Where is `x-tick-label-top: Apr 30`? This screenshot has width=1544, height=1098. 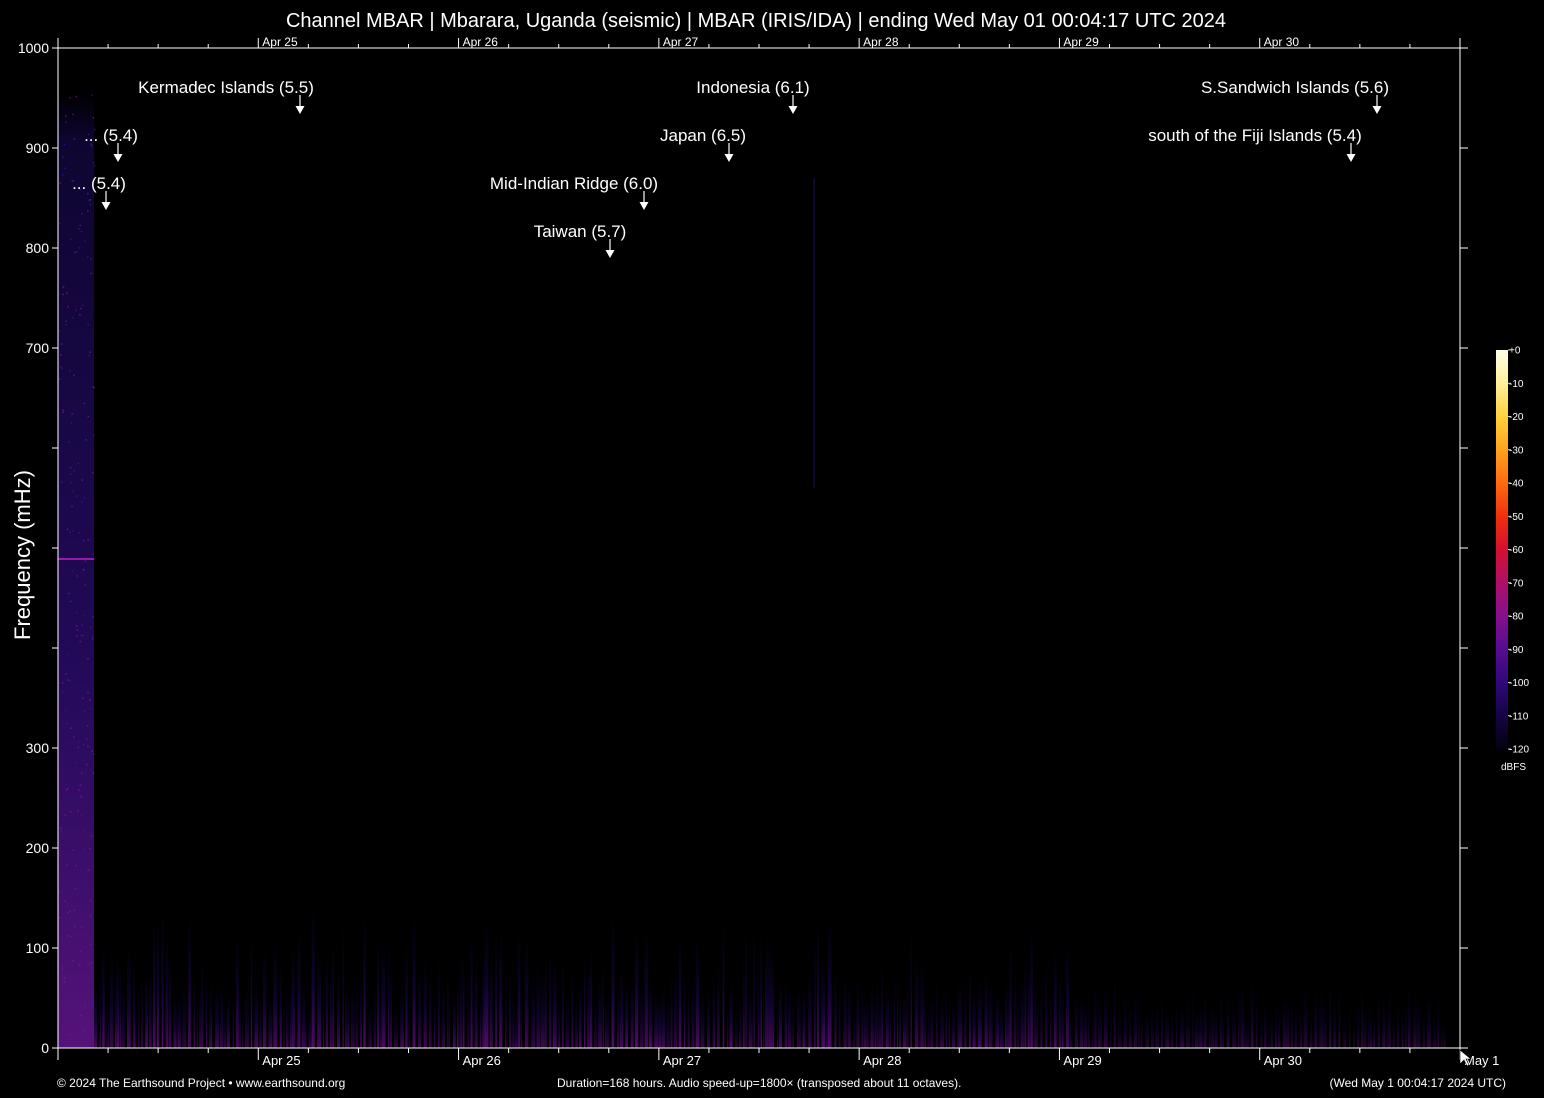
x-tick-label-top: Apr 30 is located at coordinates (1282, 42).